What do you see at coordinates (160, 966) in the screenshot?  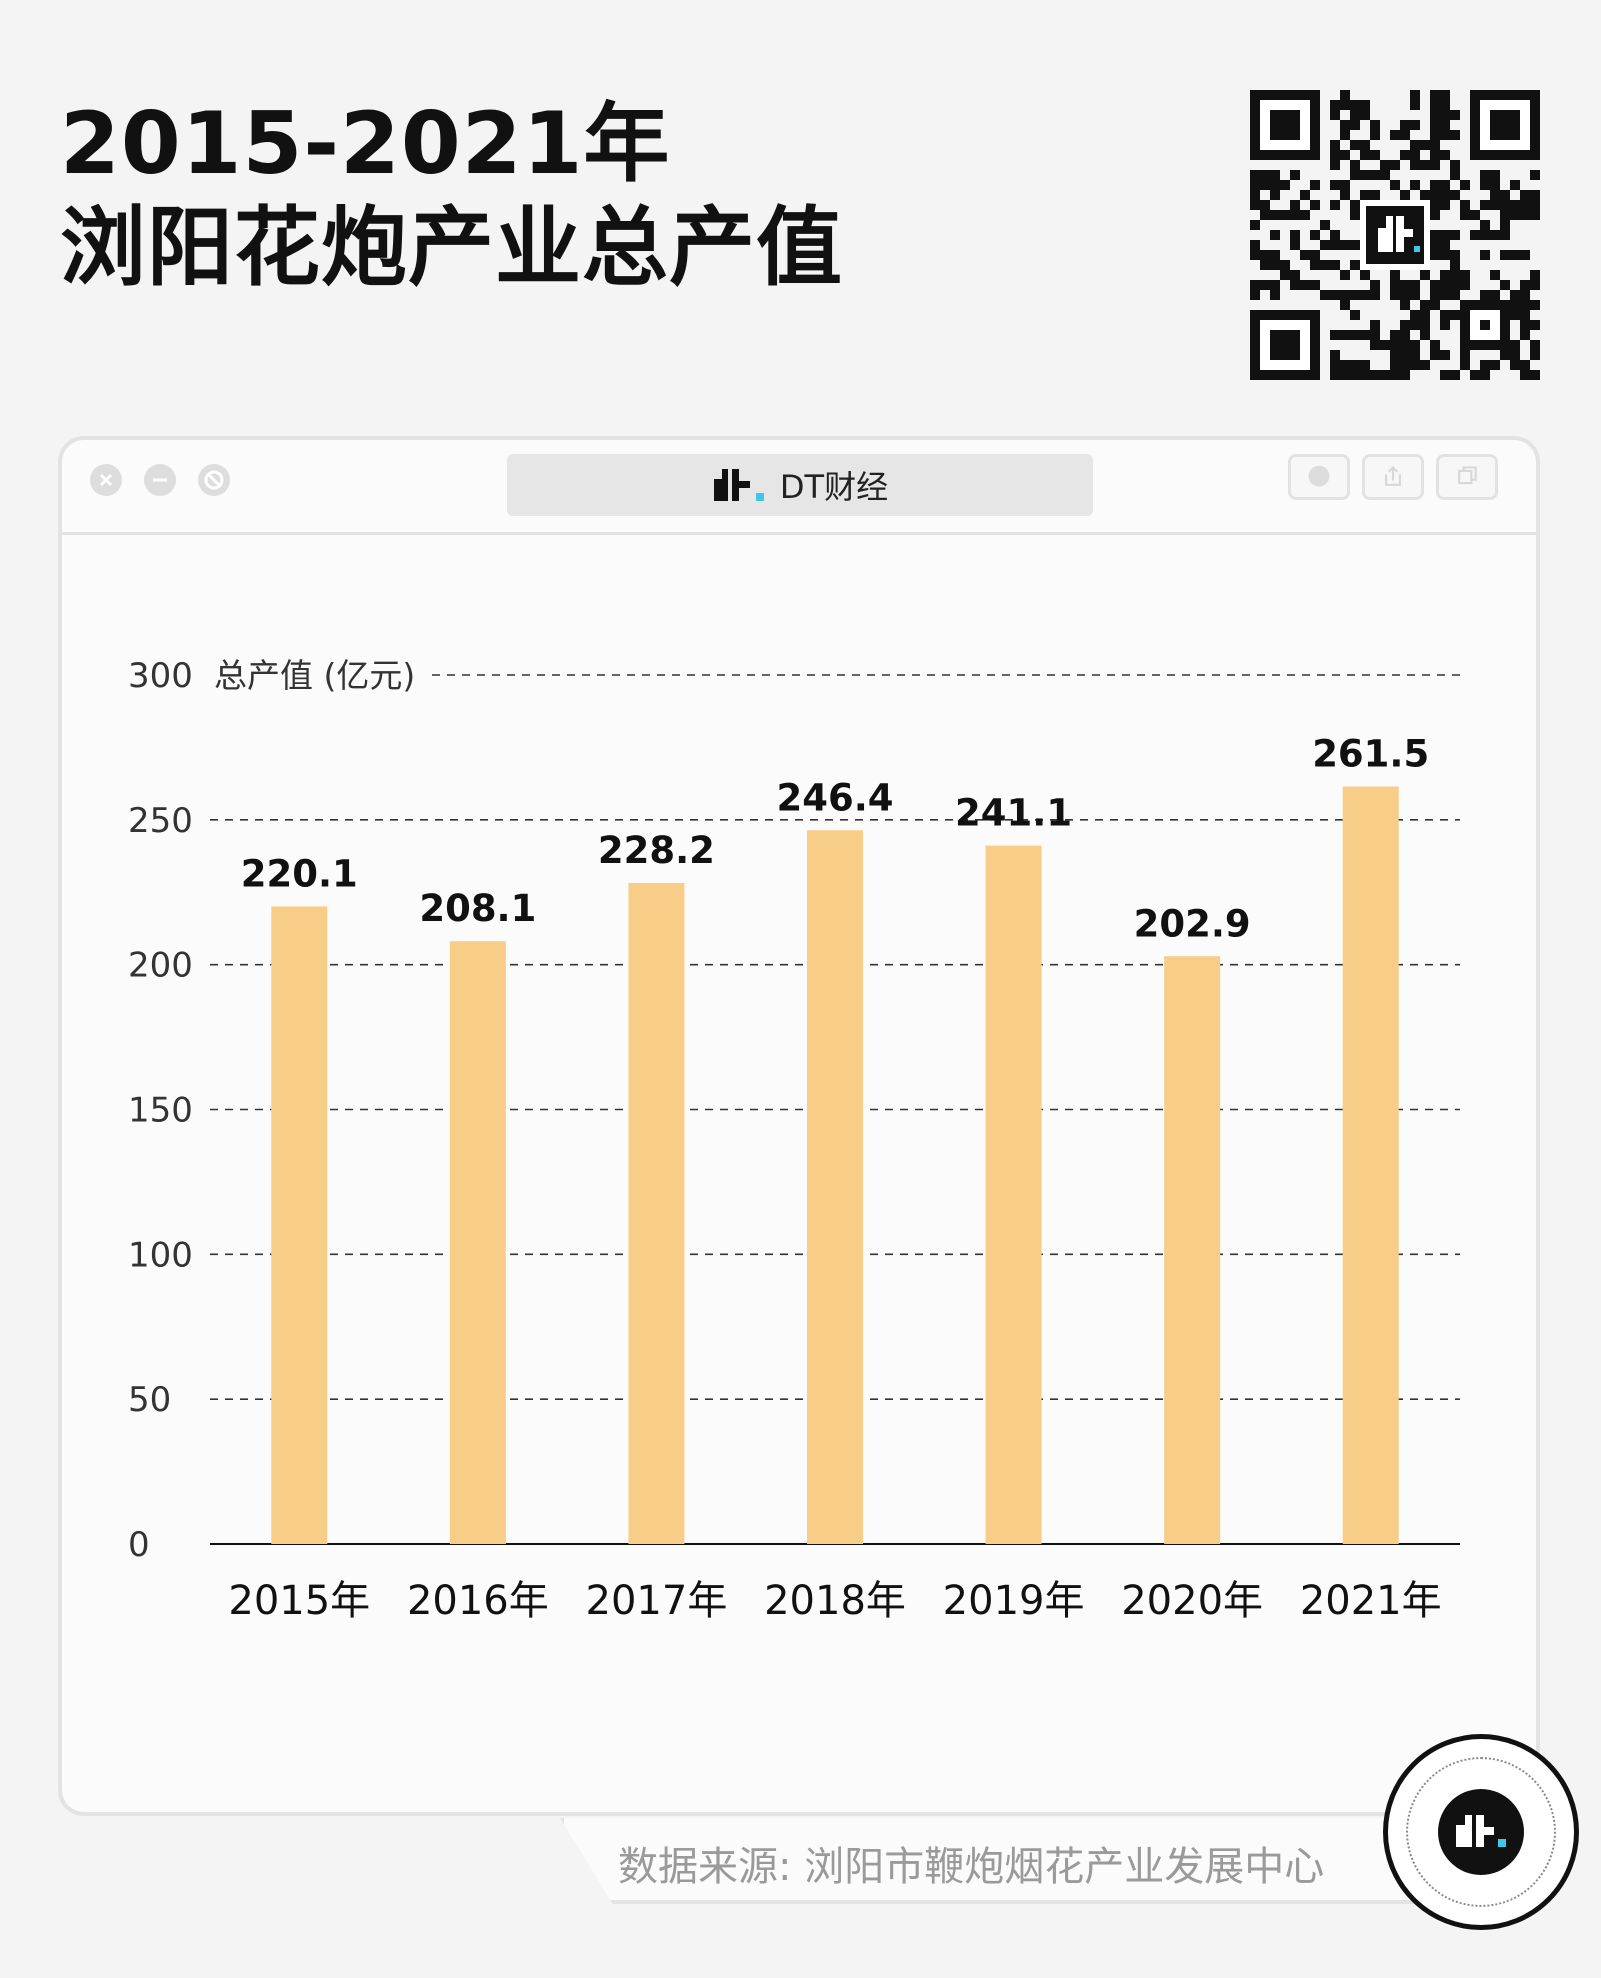 I see `y-tick-label: 200` at bounding box center [160, 966].